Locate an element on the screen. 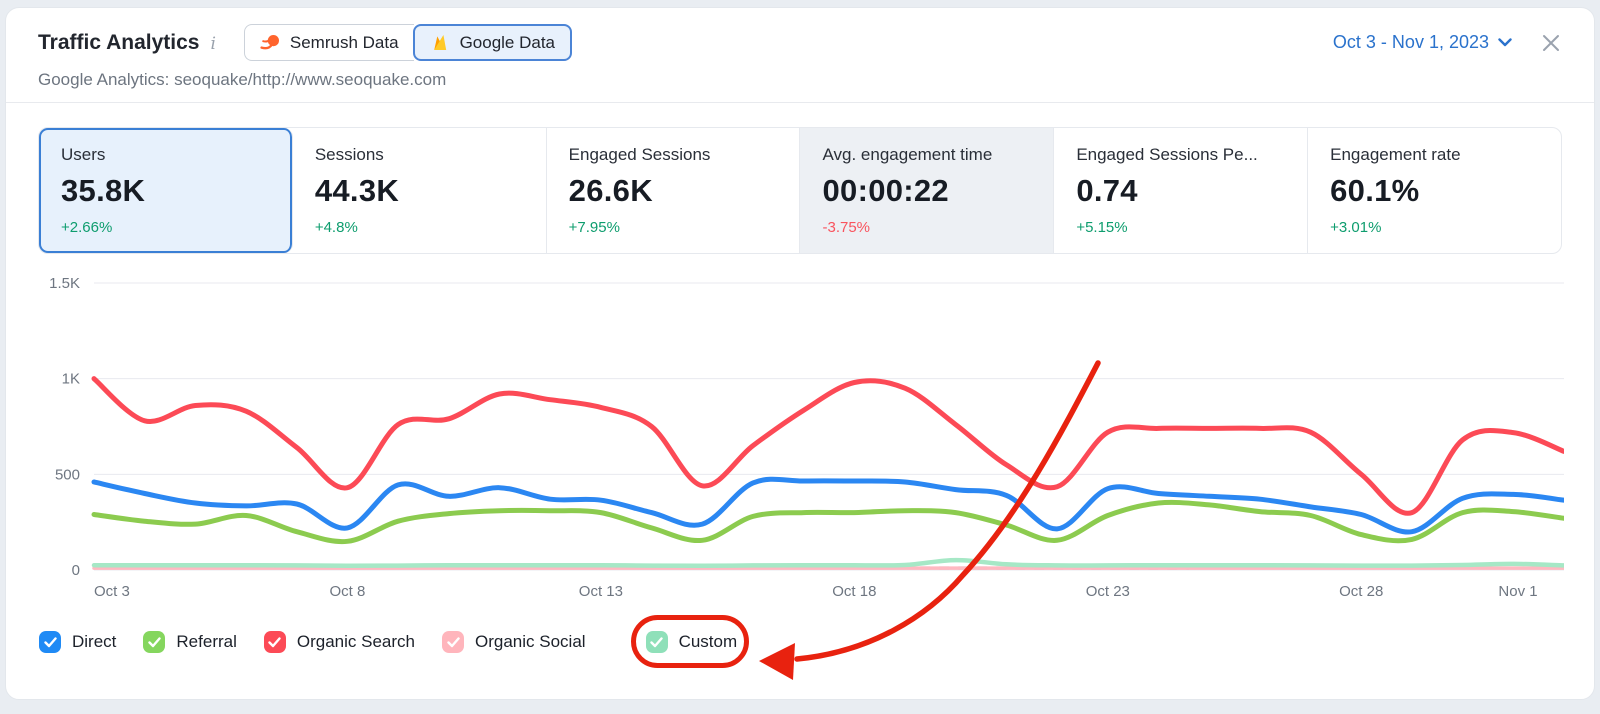 The image size is (1600, 714). legend-item-custom: Custom is located at coordinates (690, 641).